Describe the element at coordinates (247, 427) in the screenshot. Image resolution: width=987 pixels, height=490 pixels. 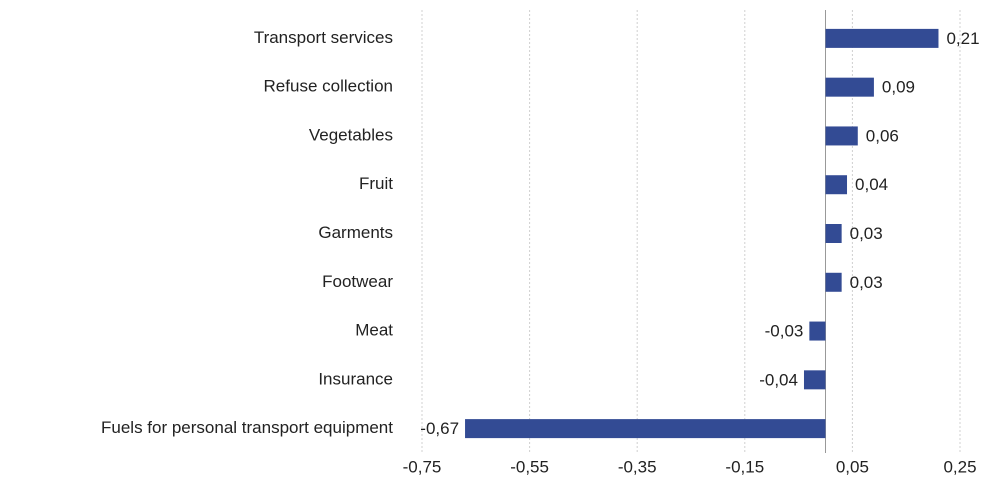
I see `y-tick-label: Fuels for personal transport equipment` at that location.